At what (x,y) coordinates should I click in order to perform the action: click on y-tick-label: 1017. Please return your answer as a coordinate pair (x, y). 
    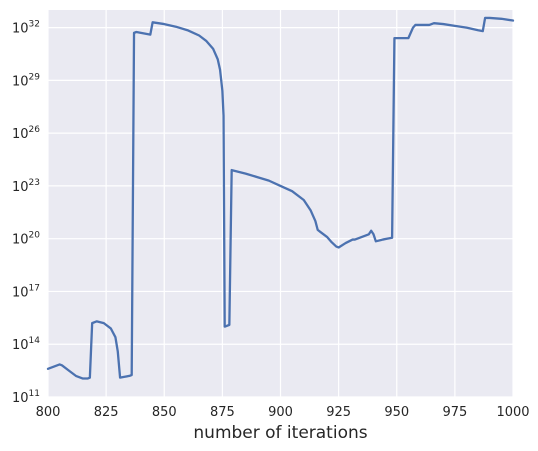
    Looking at the image, I should click on (26, 291).